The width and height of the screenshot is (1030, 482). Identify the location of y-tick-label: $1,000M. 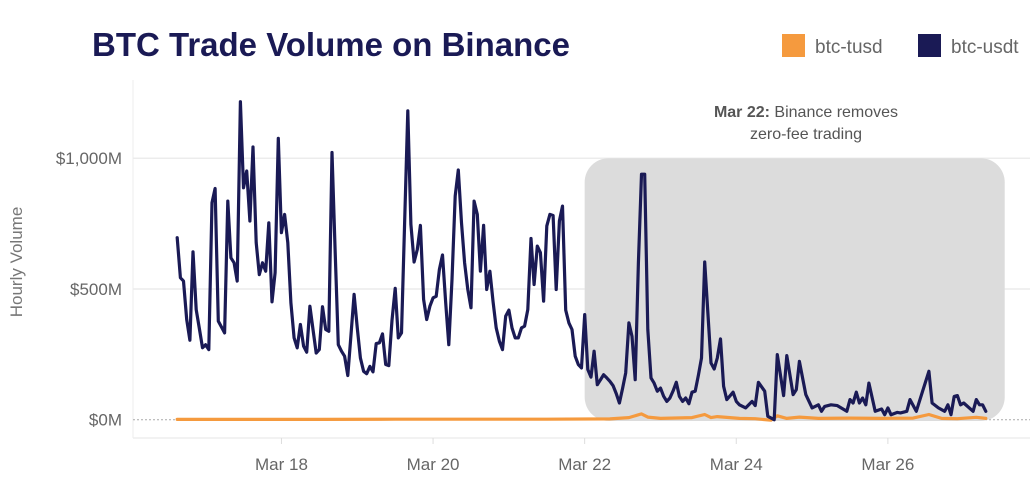
(89, 158).